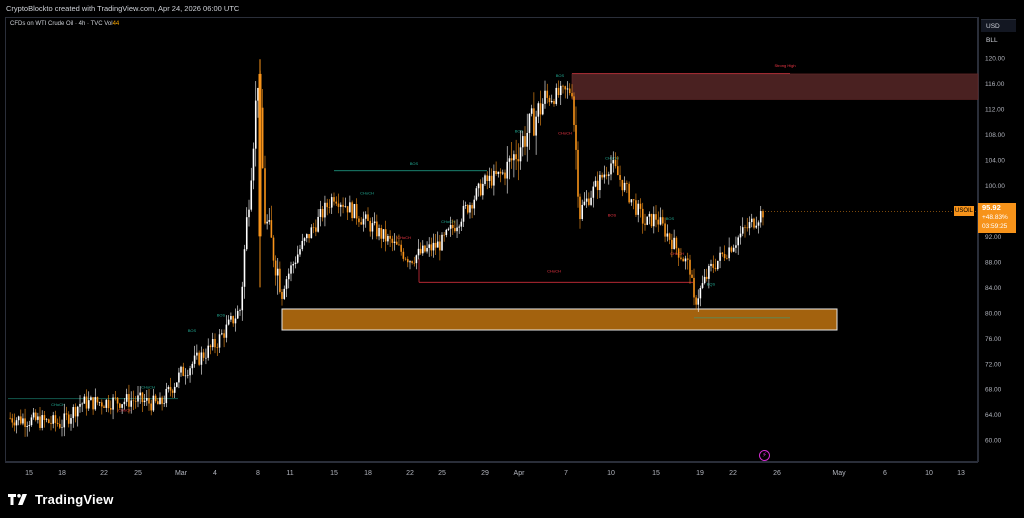 Image resolution: width=1024 pixels, height=518 pixels. Describe the element at coordinates (995, 226) in the screenshot. I see `bar-countdown: 03:59:25` at that location.